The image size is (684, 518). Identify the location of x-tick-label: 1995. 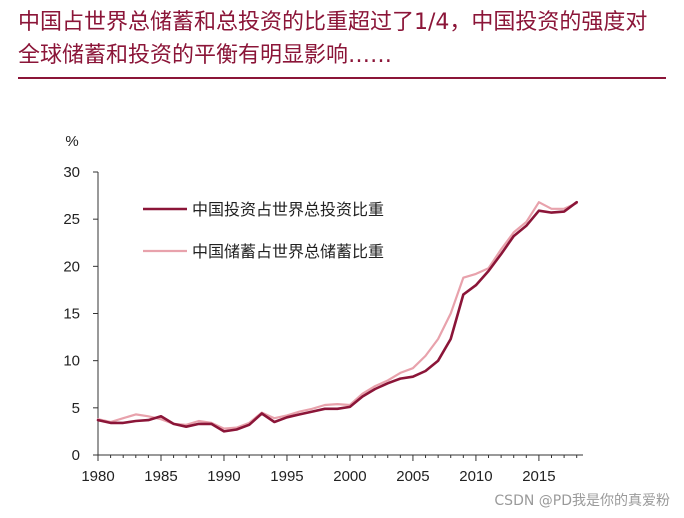
(286, 476).